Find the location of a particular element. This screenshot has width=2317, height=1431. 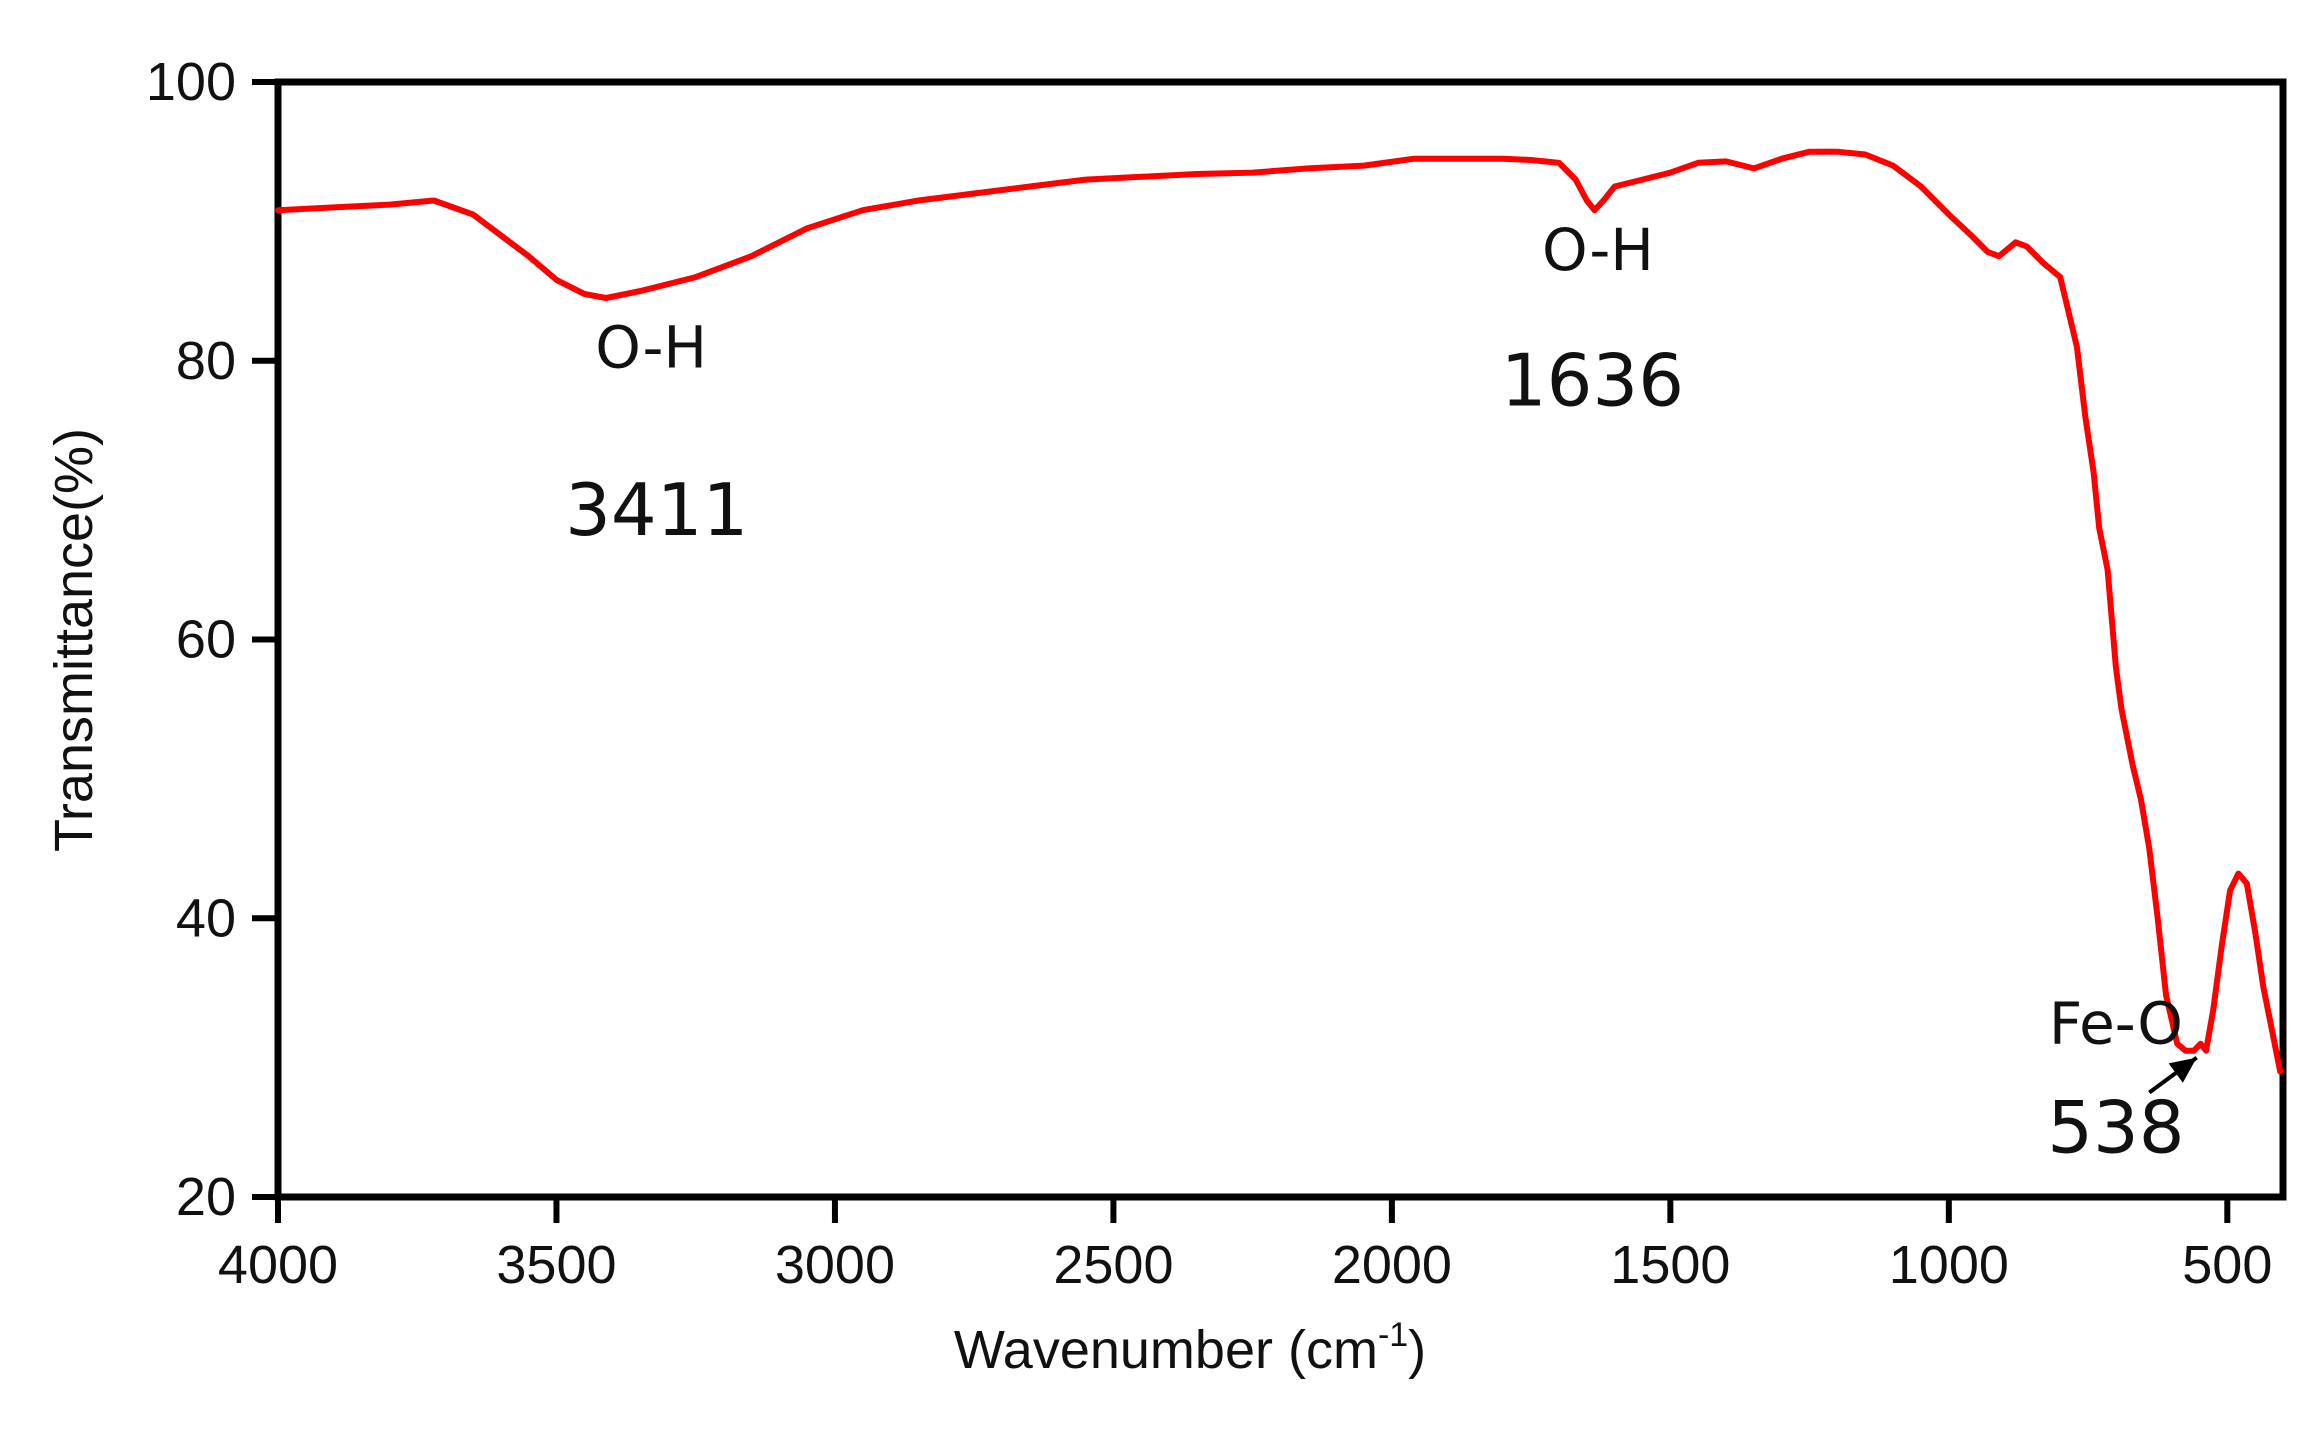

x-tick-label: 2000 is located at coordinates (1392, 1265).